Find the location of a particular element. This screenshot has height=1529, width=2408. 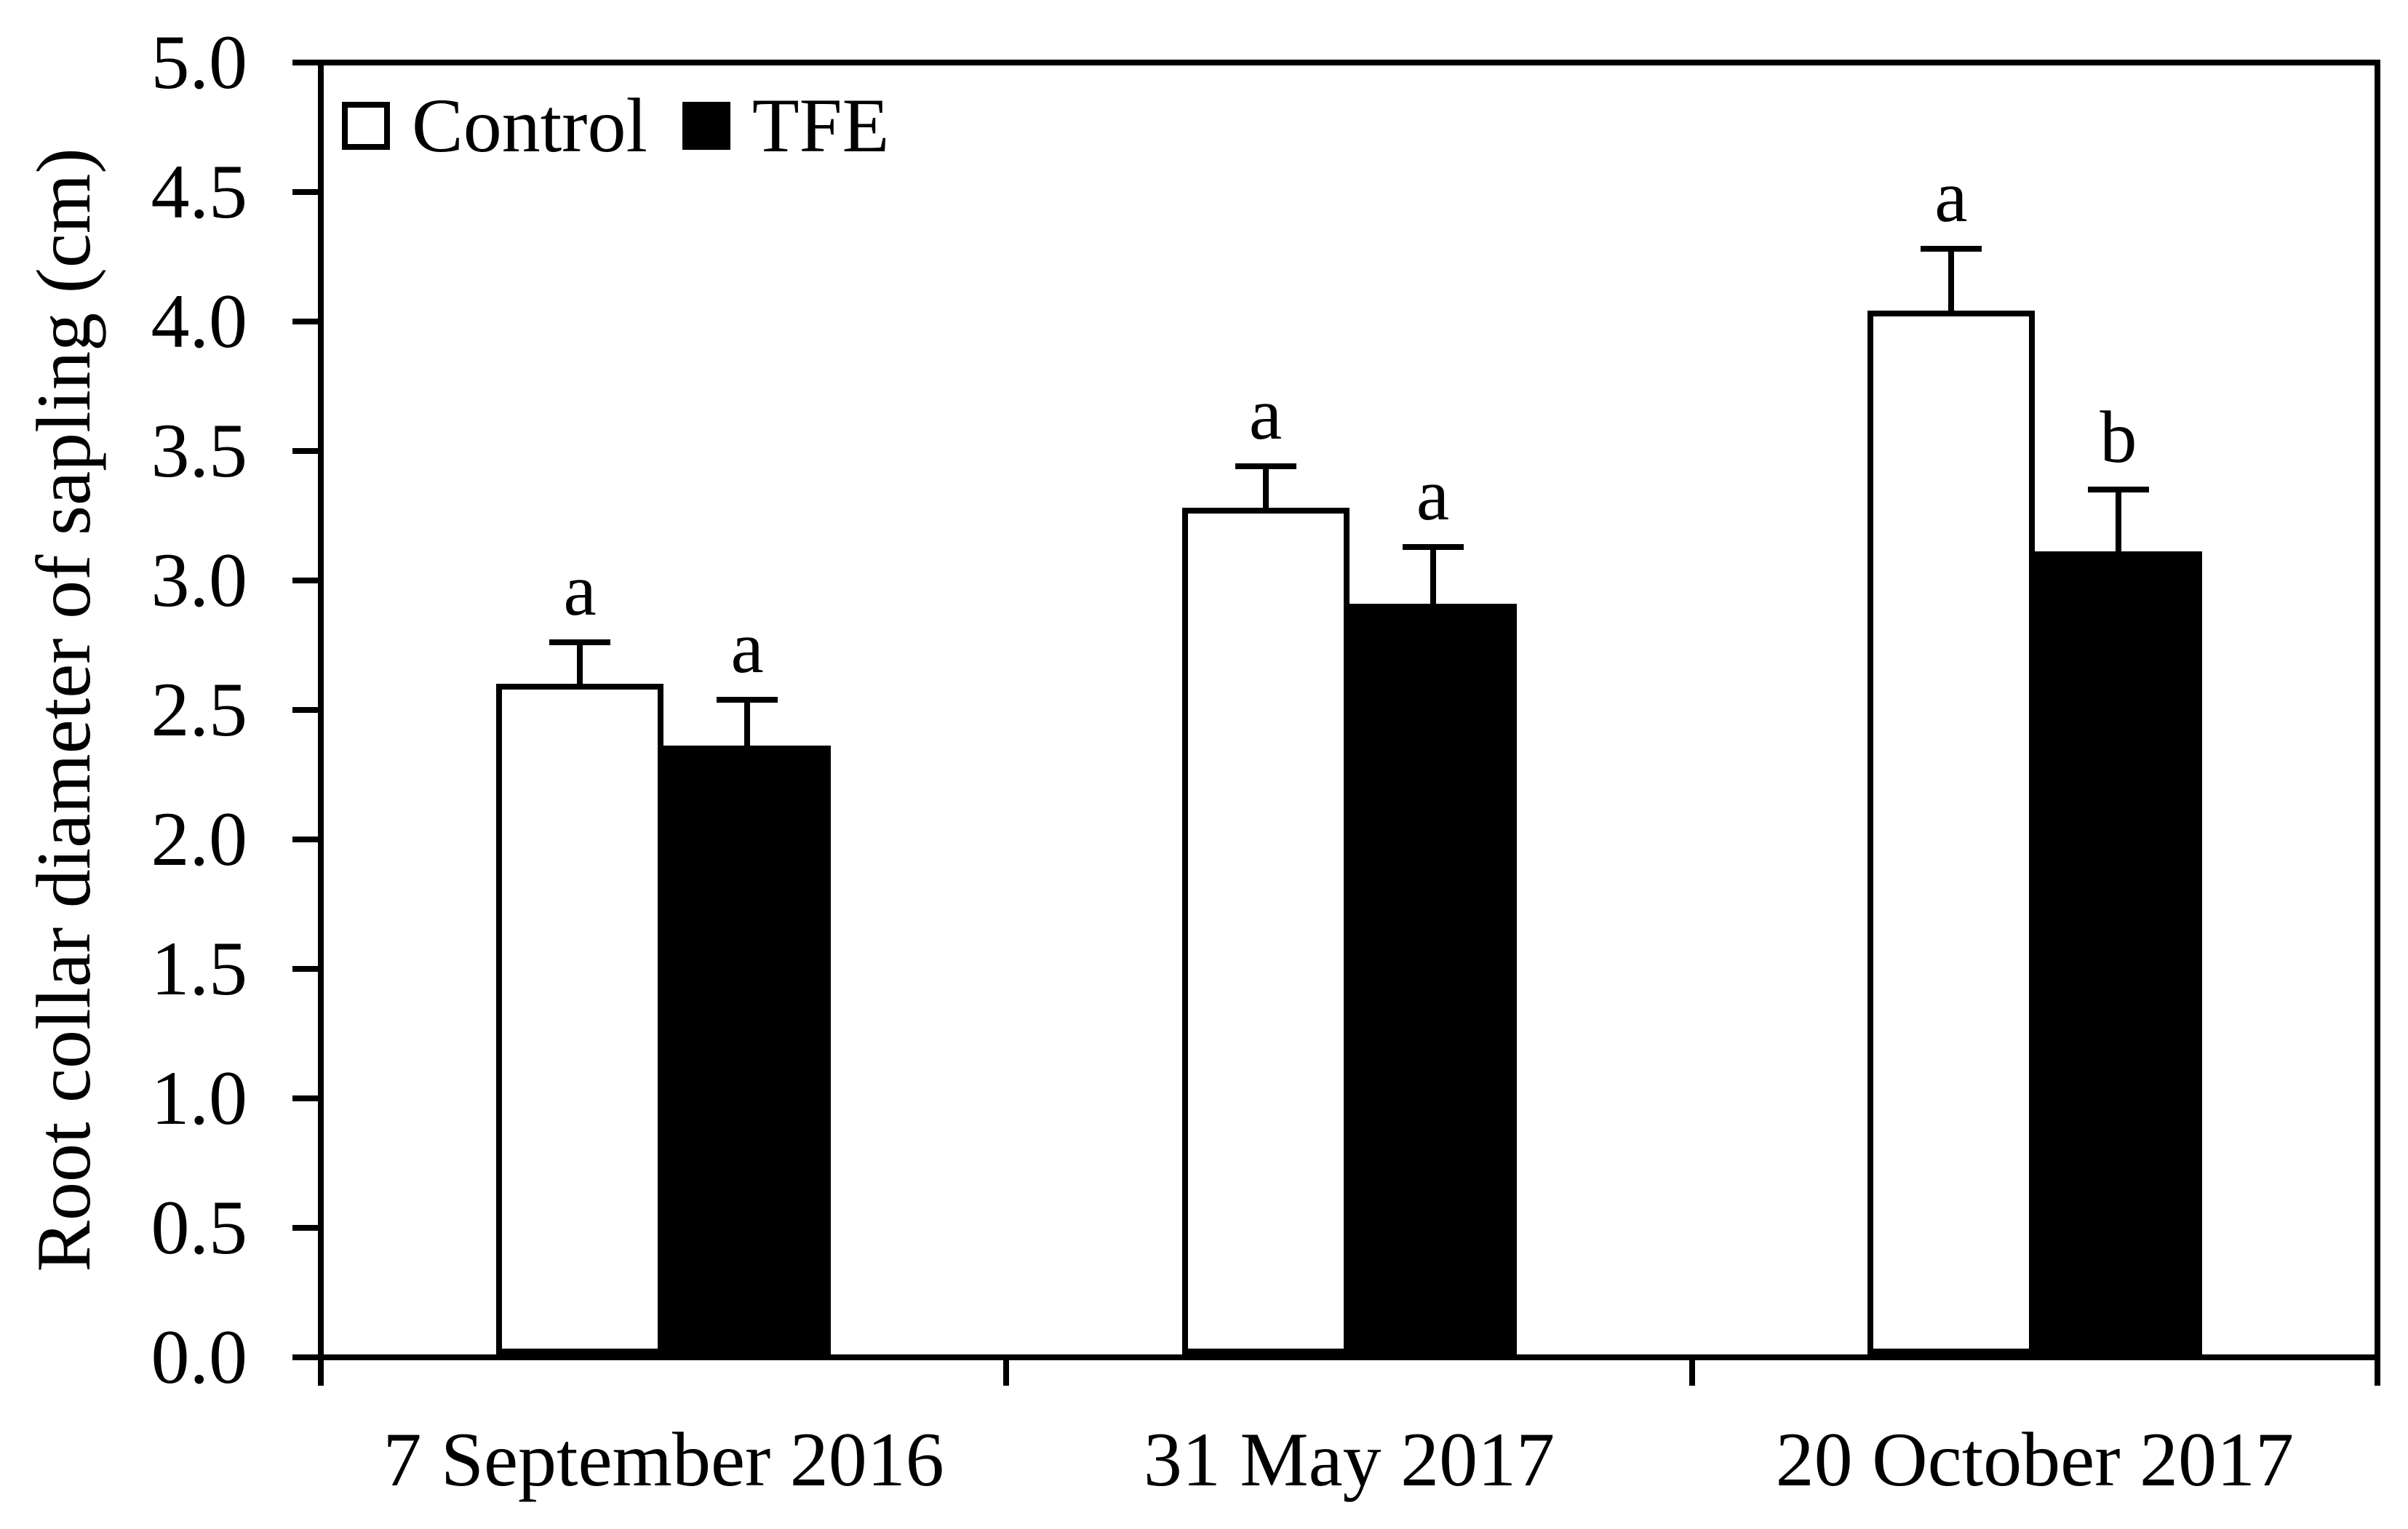

y-tick-label: 1.0 is located at coordinates (200, 1098).